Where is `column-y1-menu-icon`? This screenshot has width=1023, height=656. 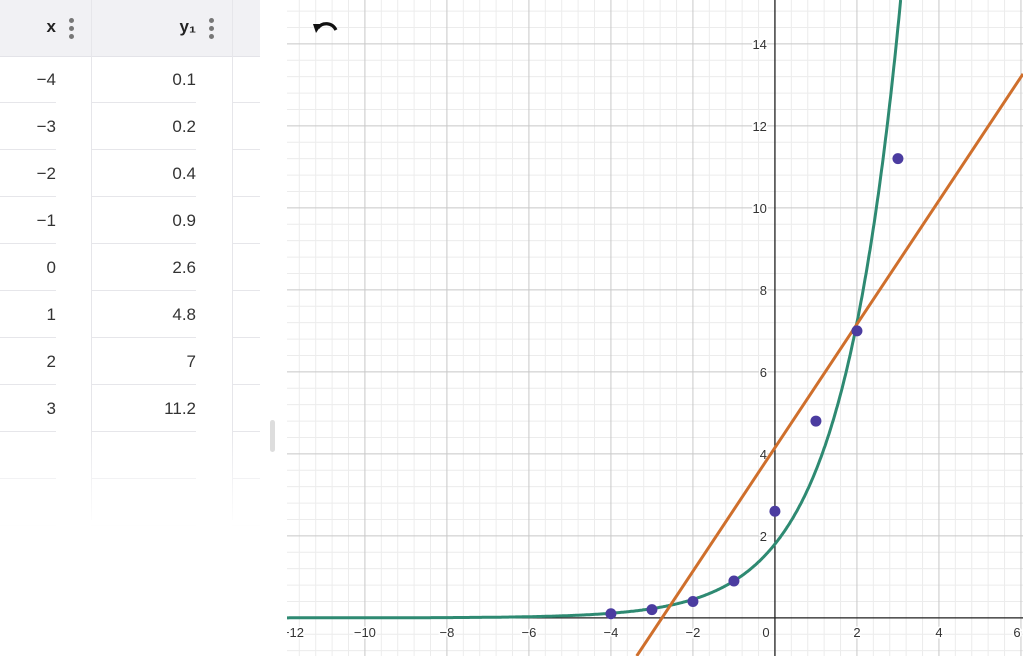
column-y1-menu-icon is located at coordinates (212, 29).